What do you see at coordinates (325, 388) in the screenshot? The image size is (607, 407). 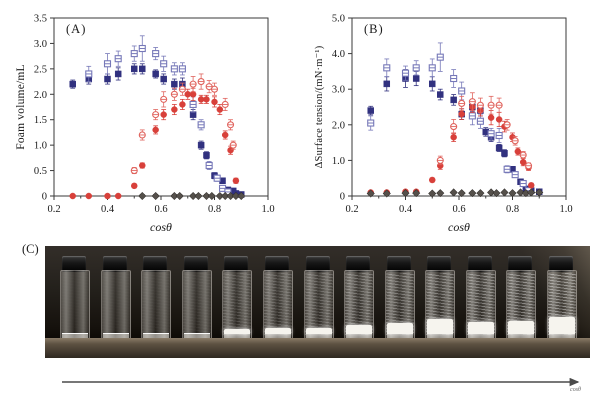 I see `increasing-direction-arrow: cosθ` at bounding box center [325, 388].